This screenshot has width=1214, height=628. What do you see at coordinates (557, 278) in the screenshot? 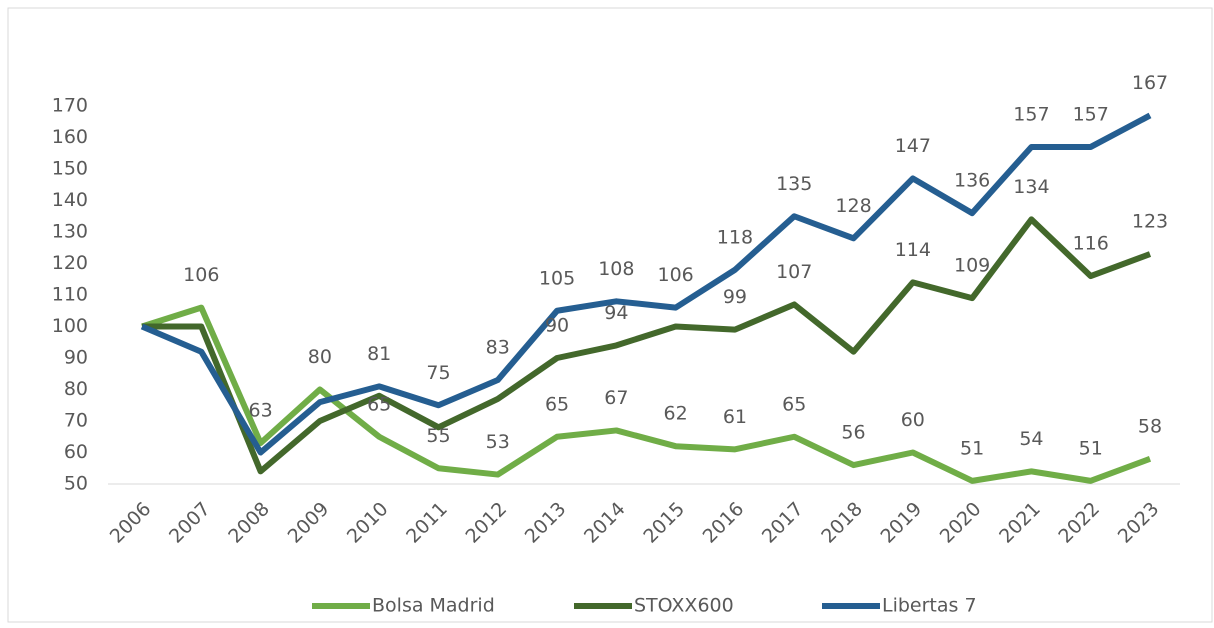
I see `data-label: 105` at bounding box center [557, 278].